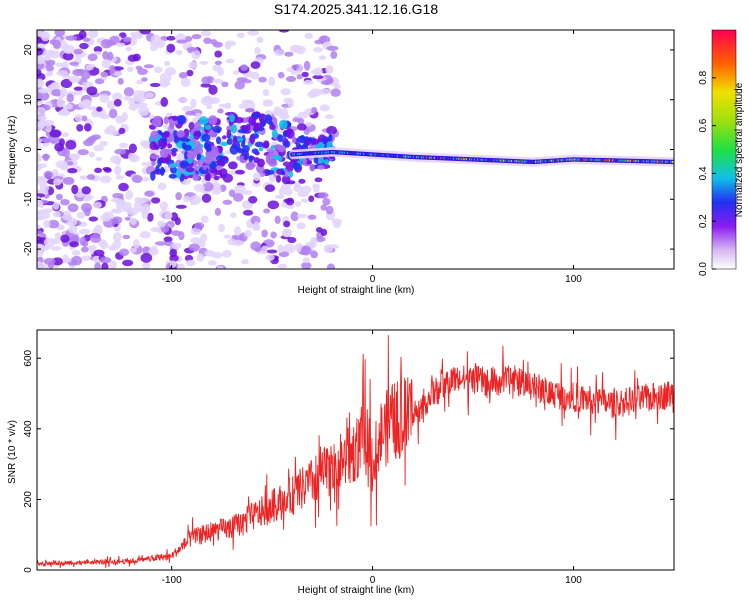 This screenshot has height=600, width=750. I want to click on colorbar-gradient, so click(724, 149).